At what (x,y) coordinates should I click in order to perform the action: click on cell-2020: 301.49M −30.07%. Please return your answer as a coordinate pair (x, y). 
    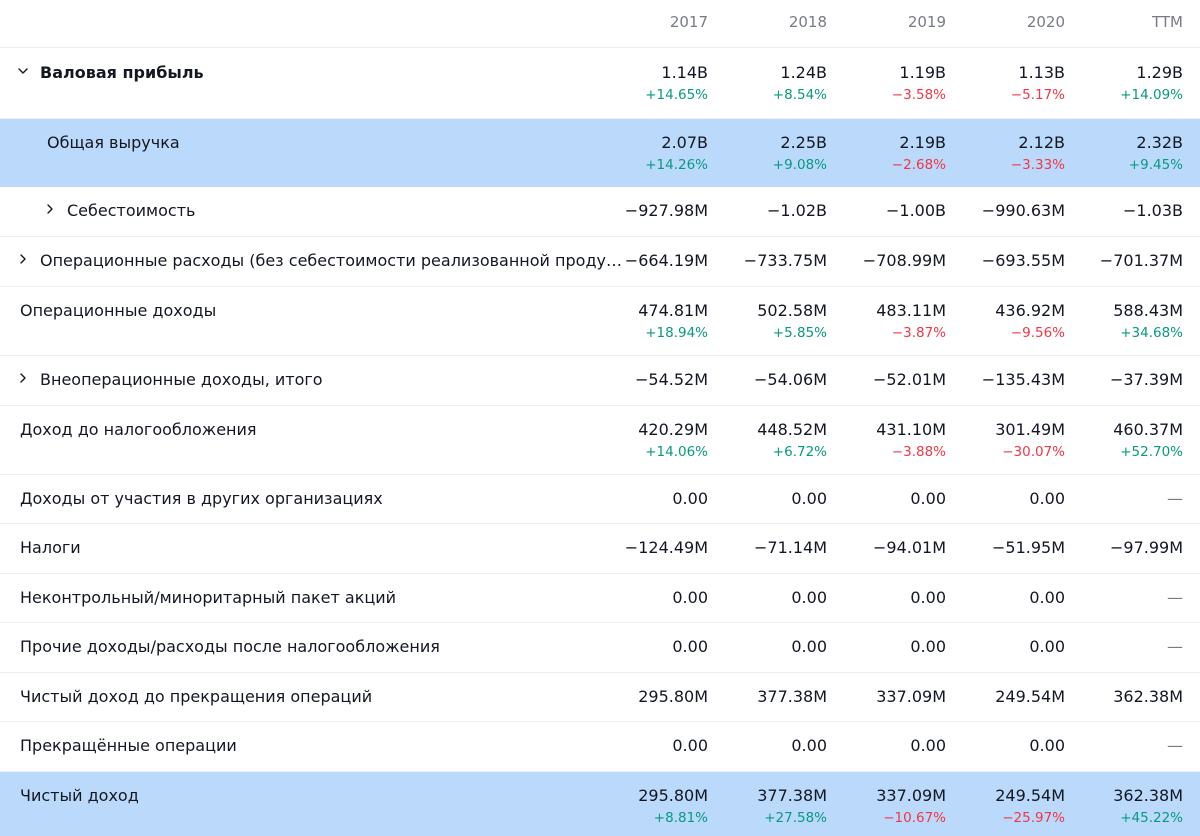
    Looking at the image, I should click on (995, 433).